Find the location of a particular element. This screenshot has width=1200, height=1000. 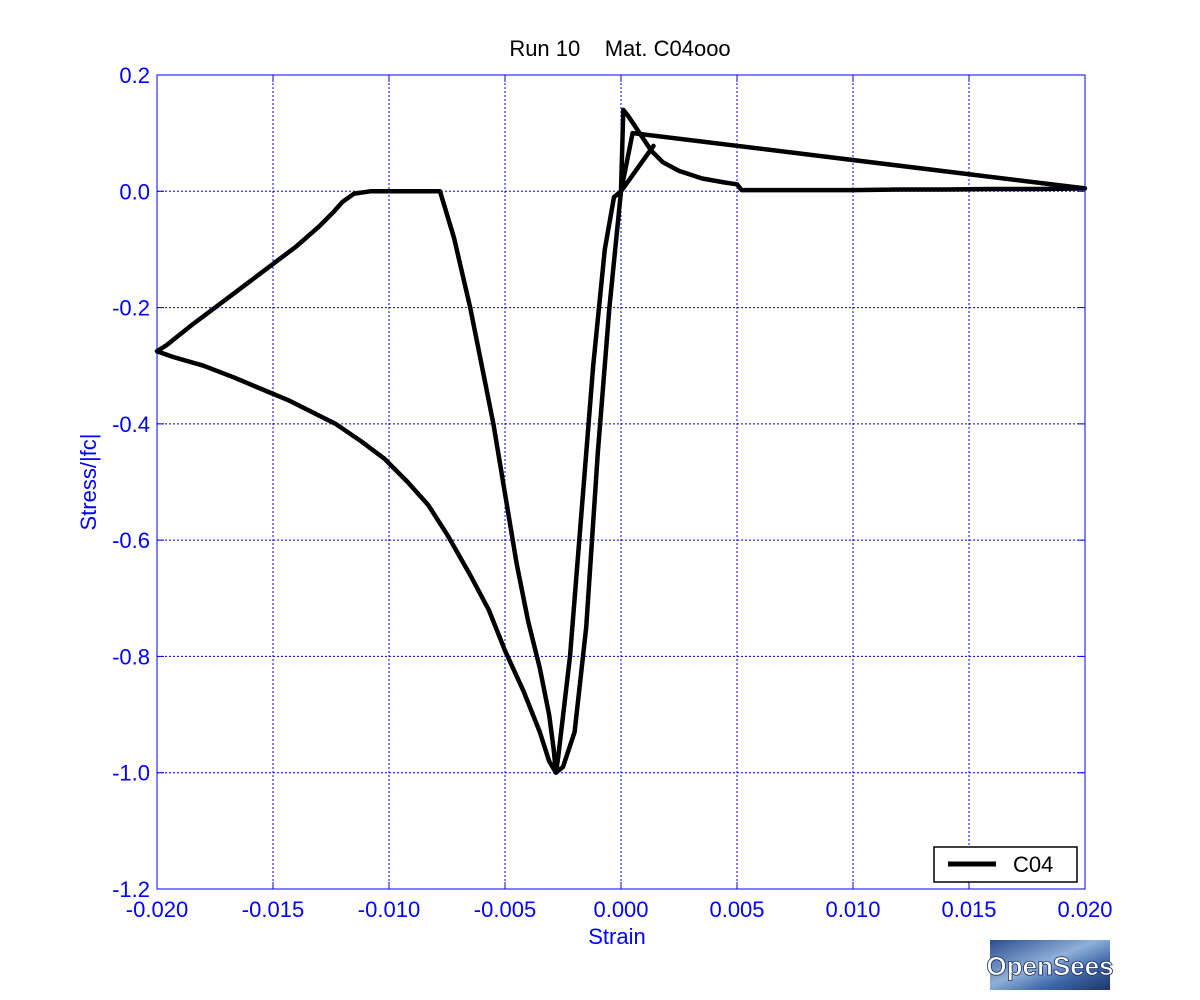

y-tick-label: -1.0 is located at coordinates (131, 773).